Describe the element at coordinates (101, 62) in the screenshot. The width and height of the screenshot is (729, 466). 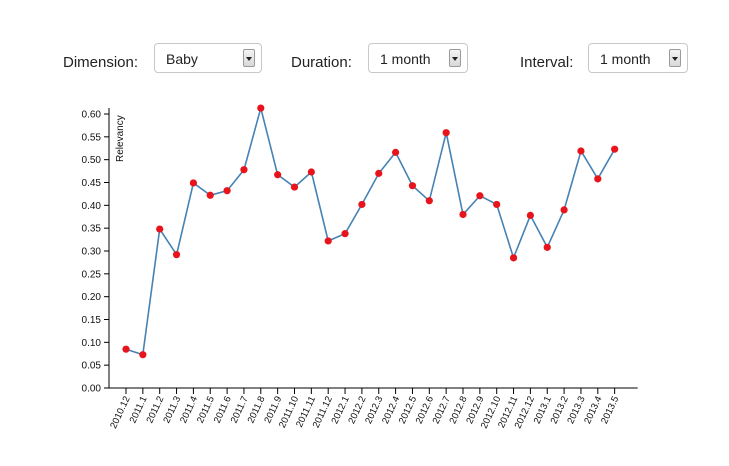
I see `dimension-label: Dimension:` at that location.